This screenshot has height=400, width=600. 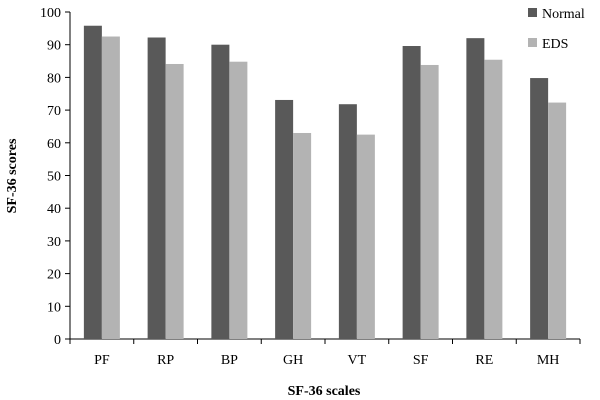 I want to click on y-axis-title: SF-36 scores, so click(x=12, y=175).